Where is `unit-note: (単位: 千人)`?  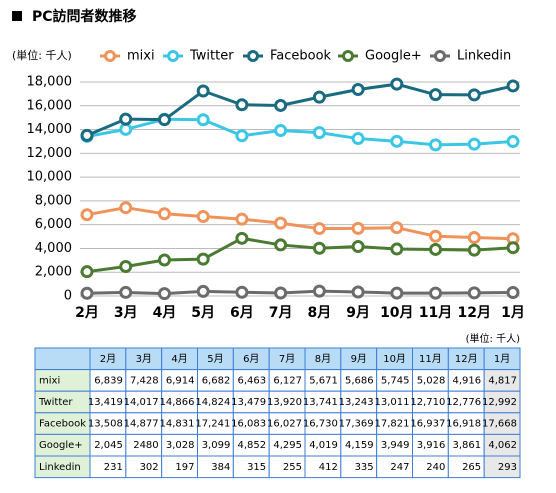
unit-note: (単位: 千人) is located at coordinates (42, 55).